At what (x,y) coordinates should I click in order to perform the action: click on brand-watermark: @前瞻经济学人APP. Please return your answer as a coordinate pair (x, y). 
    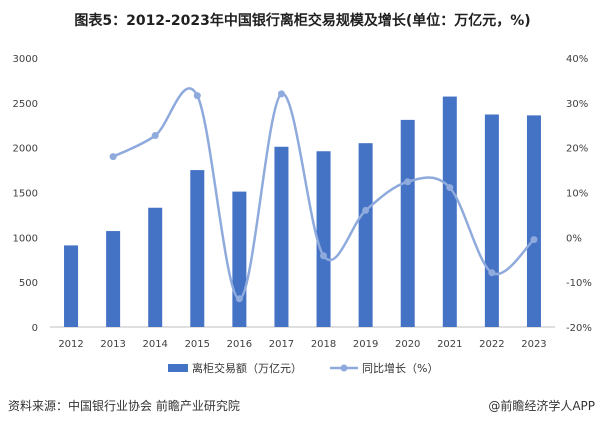
    Looking at the image, I should click on (541, 406).